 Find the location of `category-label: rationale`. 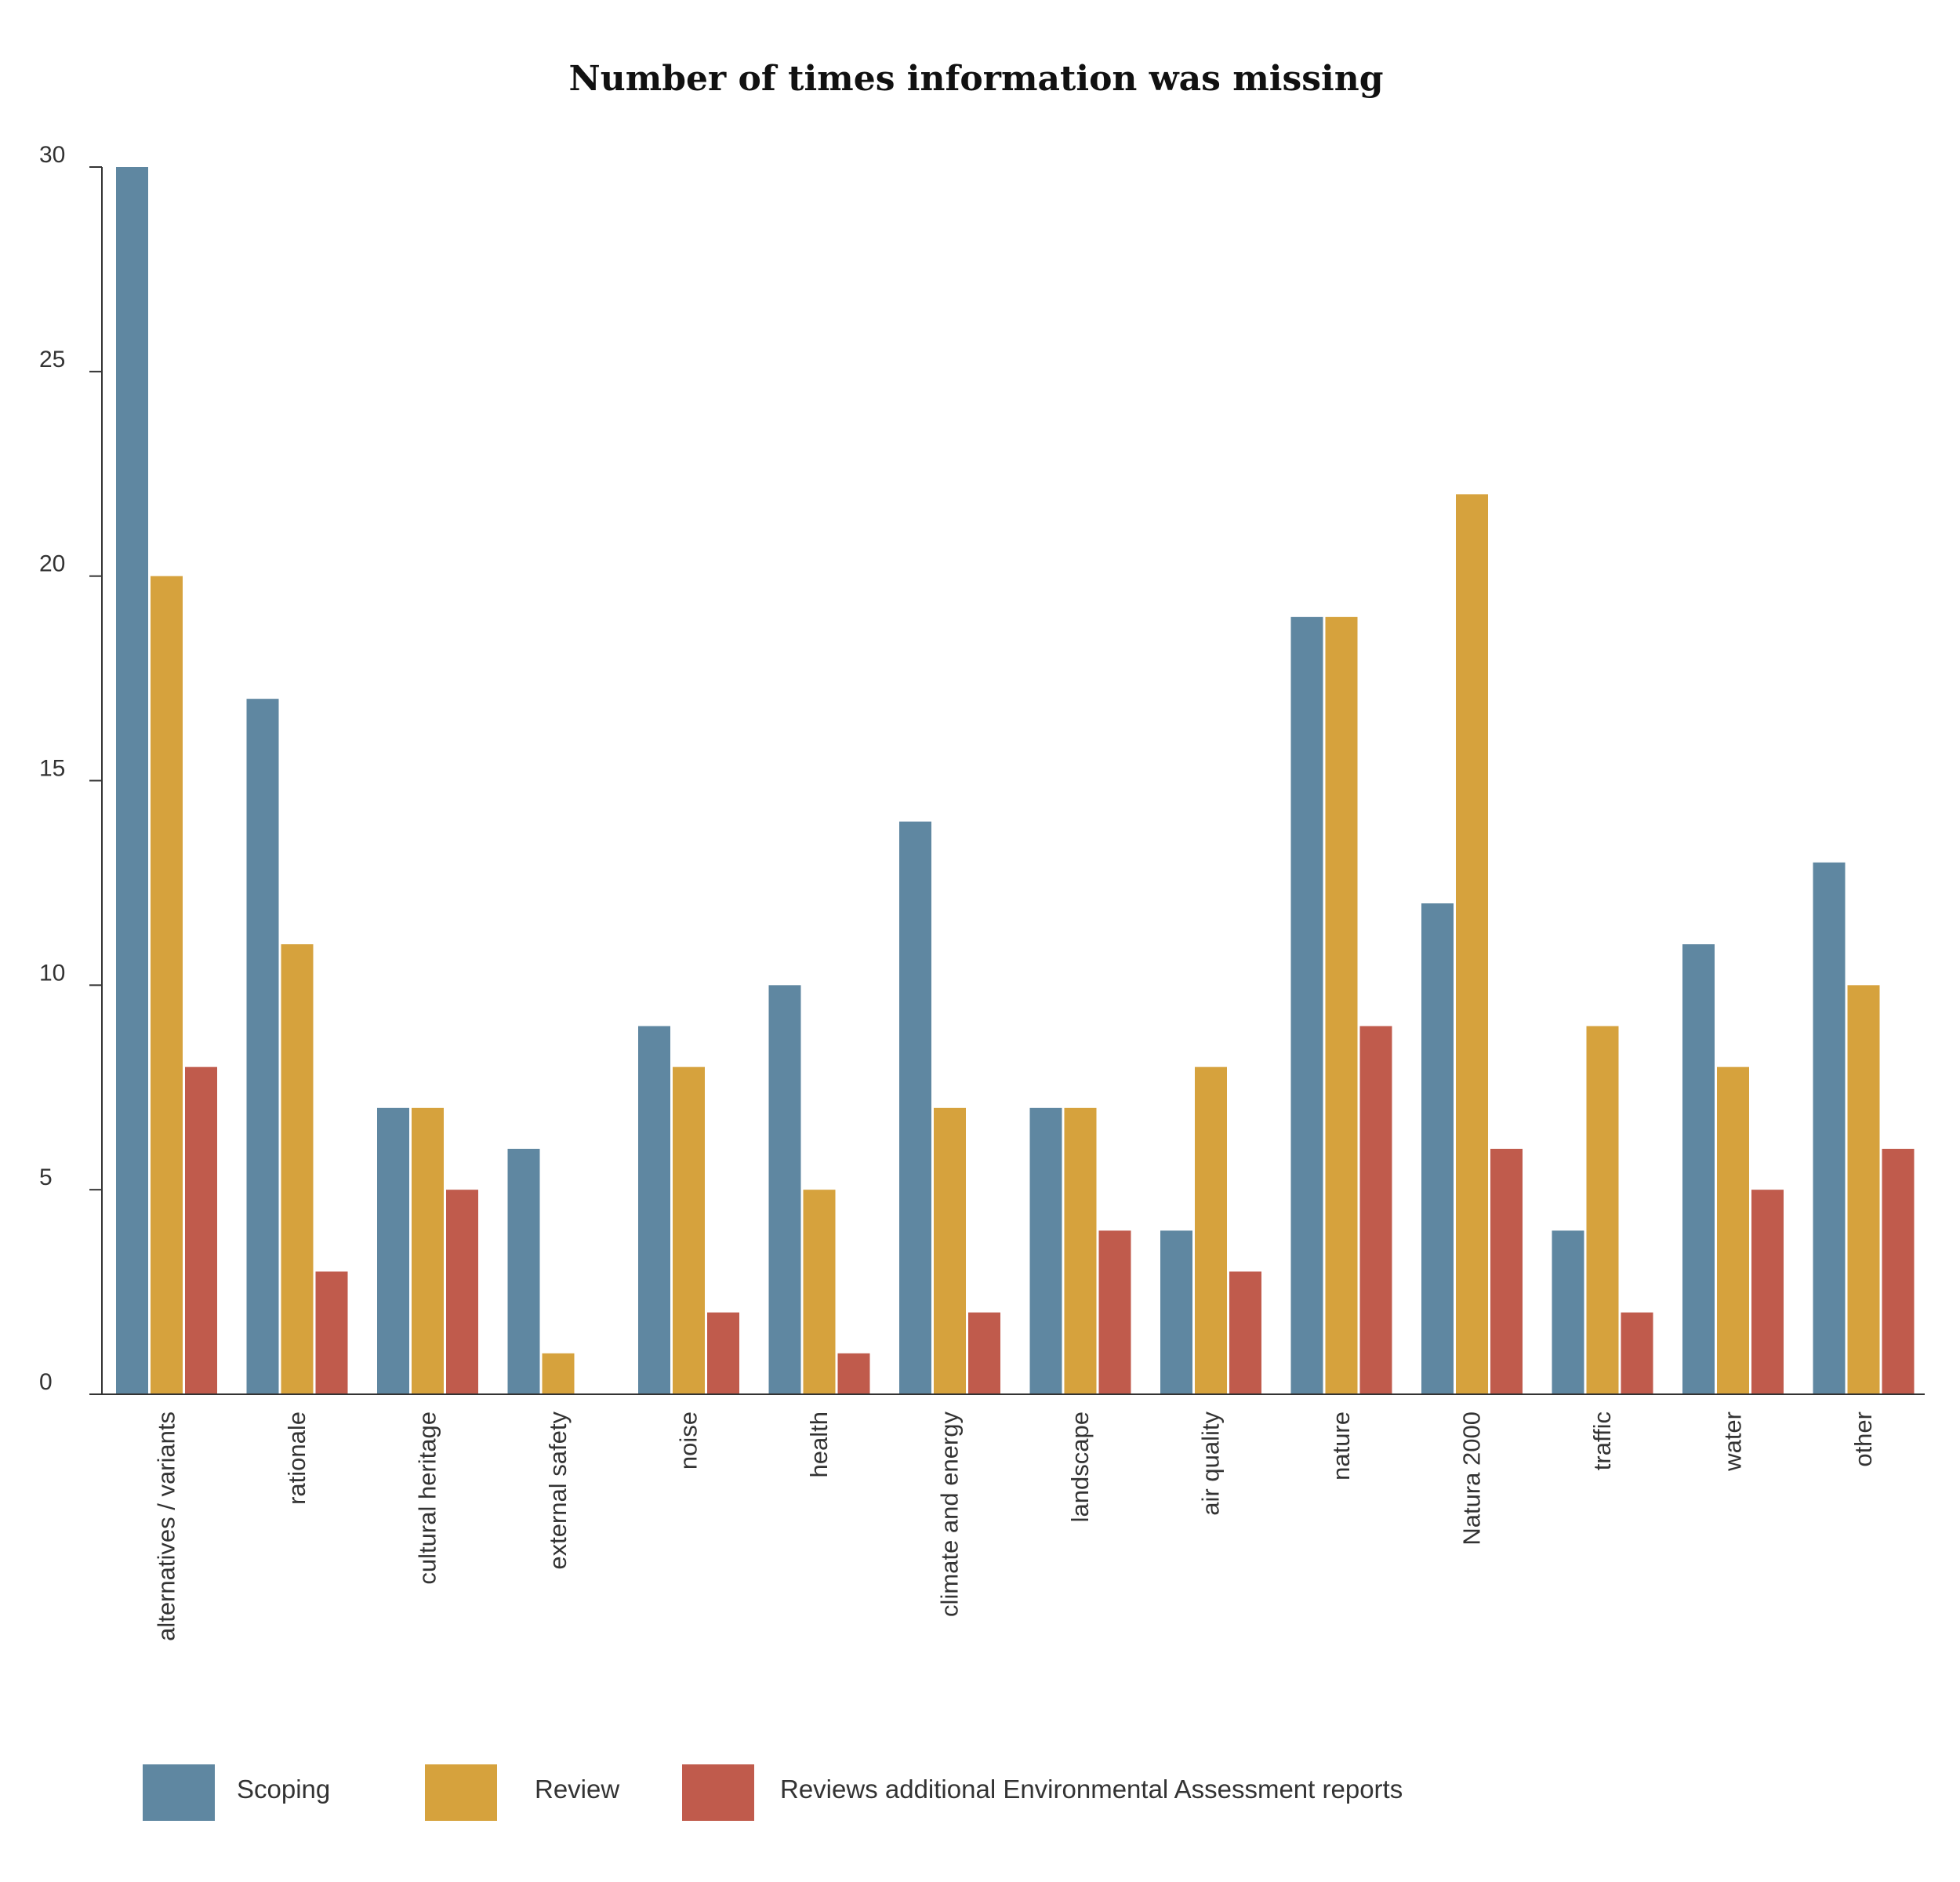

category-label: rationale is located at coordinates (296, 1458).